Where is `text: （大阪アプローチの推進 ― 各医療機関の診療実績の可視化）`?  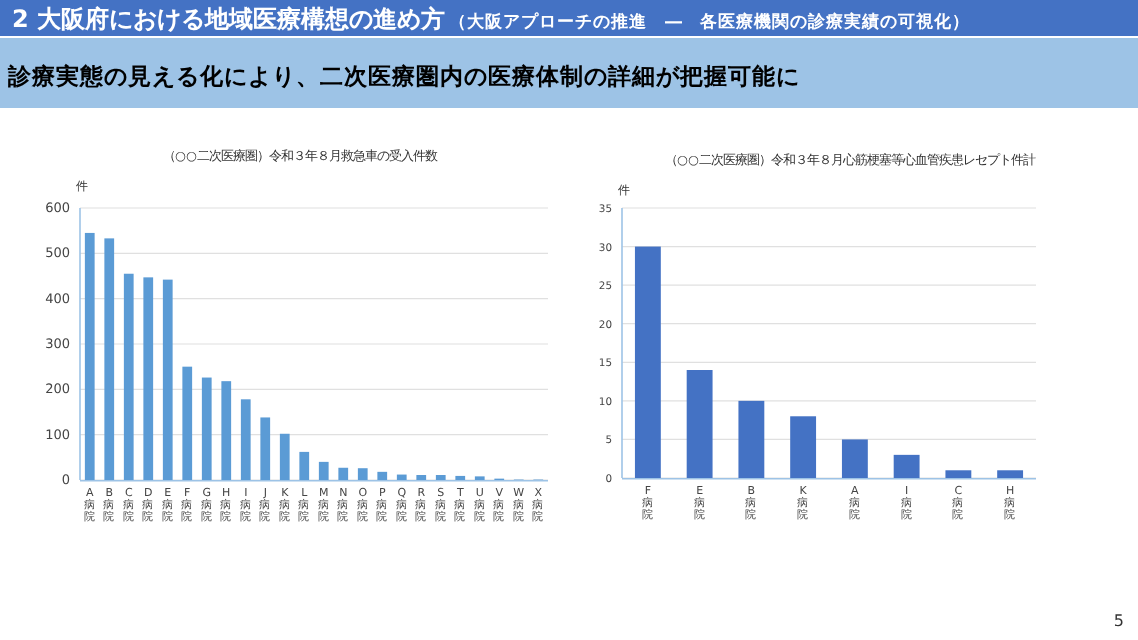
text: （大阪アプローチの推進 ― 各医療機関の診療実績の可視化） is located at coordinates (710, 22).